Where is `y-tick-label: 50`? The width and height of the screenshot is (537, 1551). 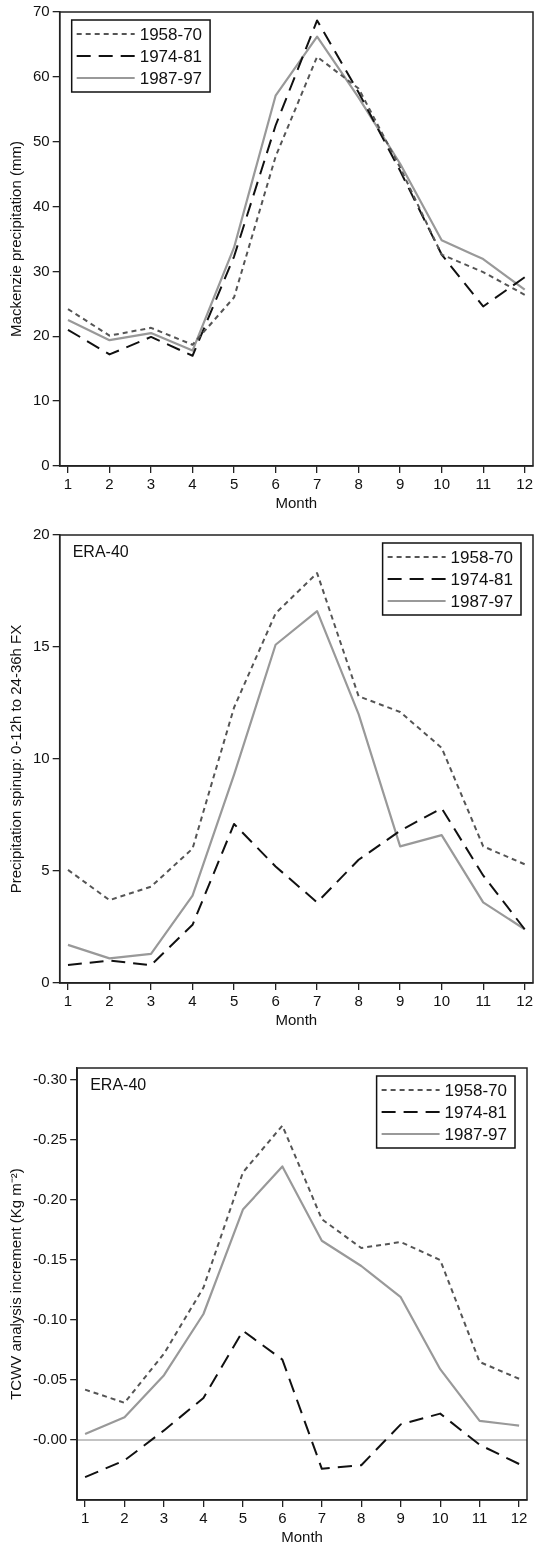 y-tick-label: 50 is located at coordinates (41, 140).